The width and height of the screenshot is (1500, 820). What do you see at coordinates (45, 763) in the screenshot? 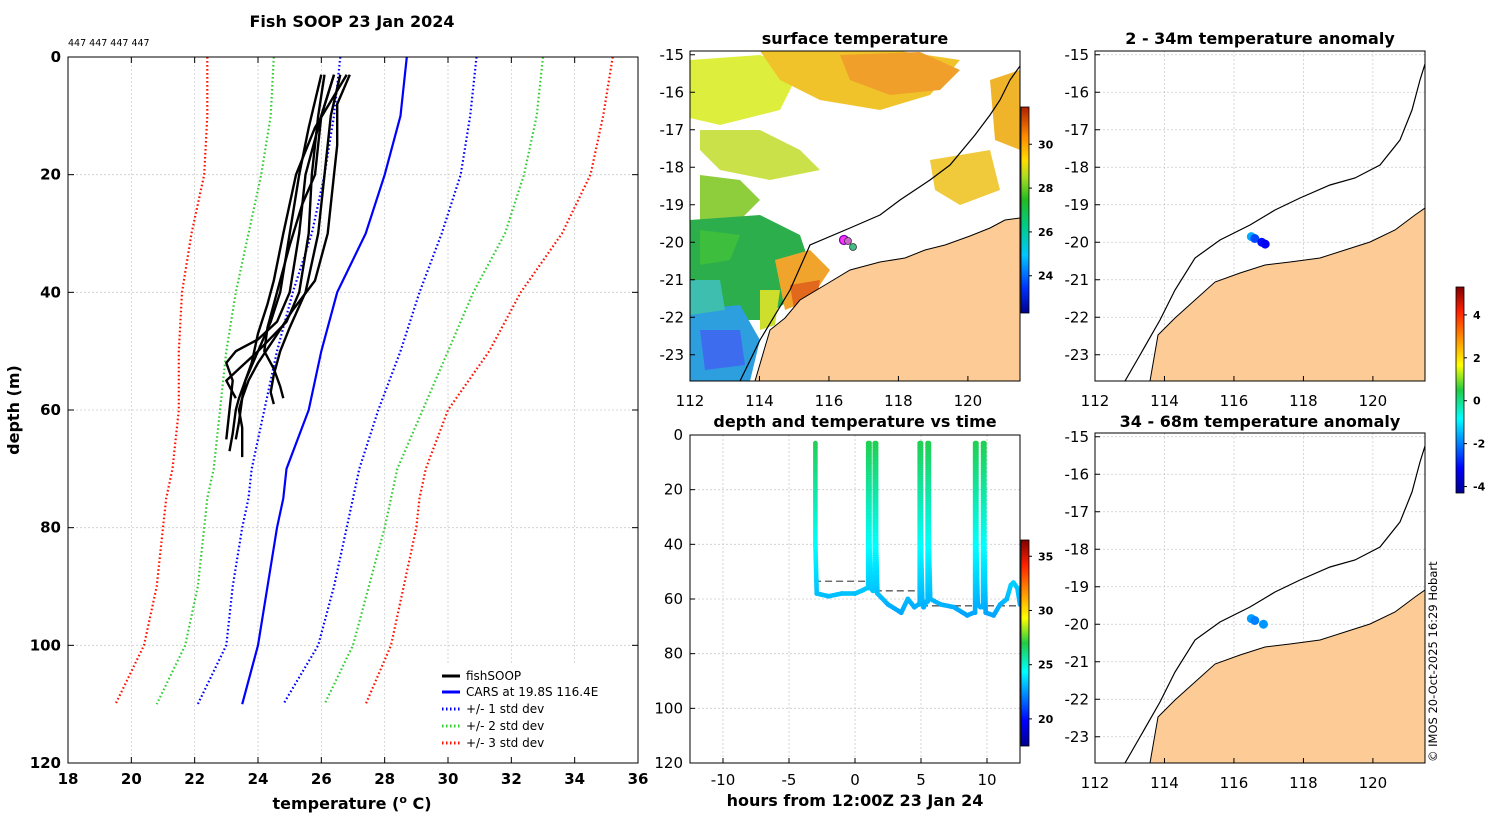
I see `profile-ytick-label: 120` at bounding box center [45, 763].